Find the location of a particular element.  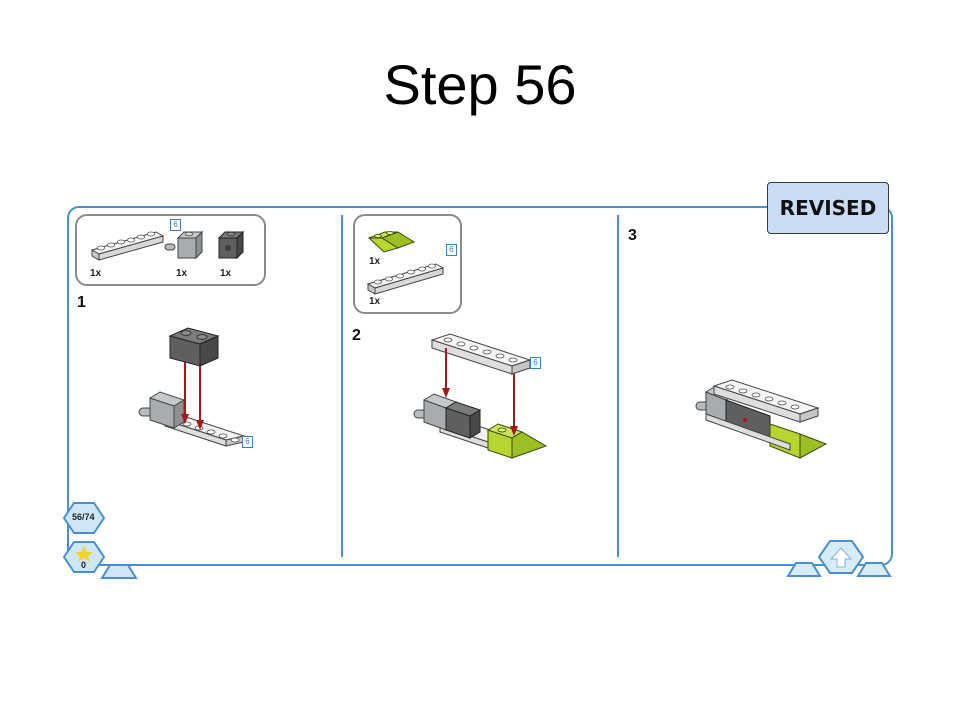

nav-prev-button is located at coordinates (804, 569).